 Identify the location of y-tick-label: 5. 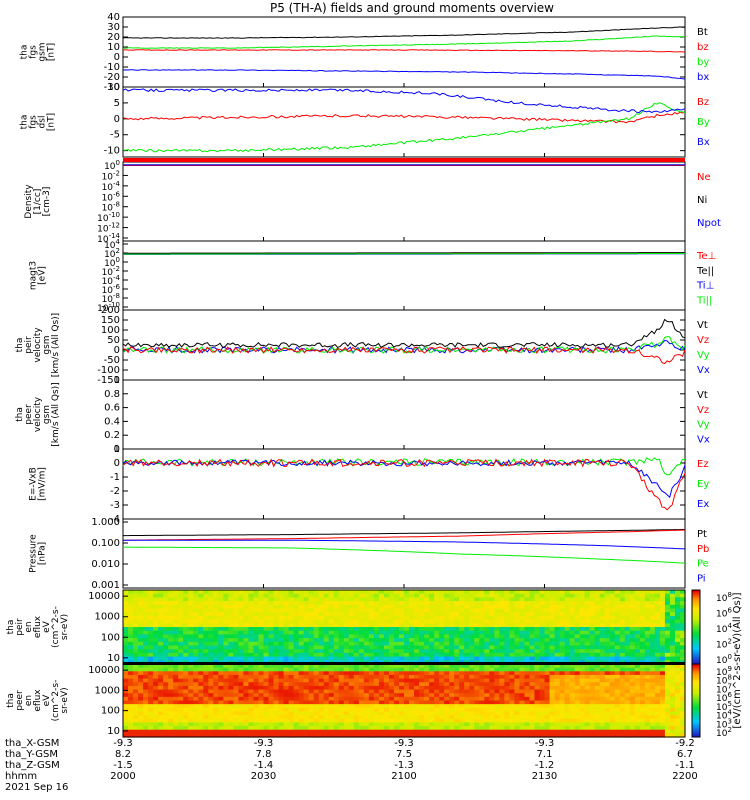
(117, 103).